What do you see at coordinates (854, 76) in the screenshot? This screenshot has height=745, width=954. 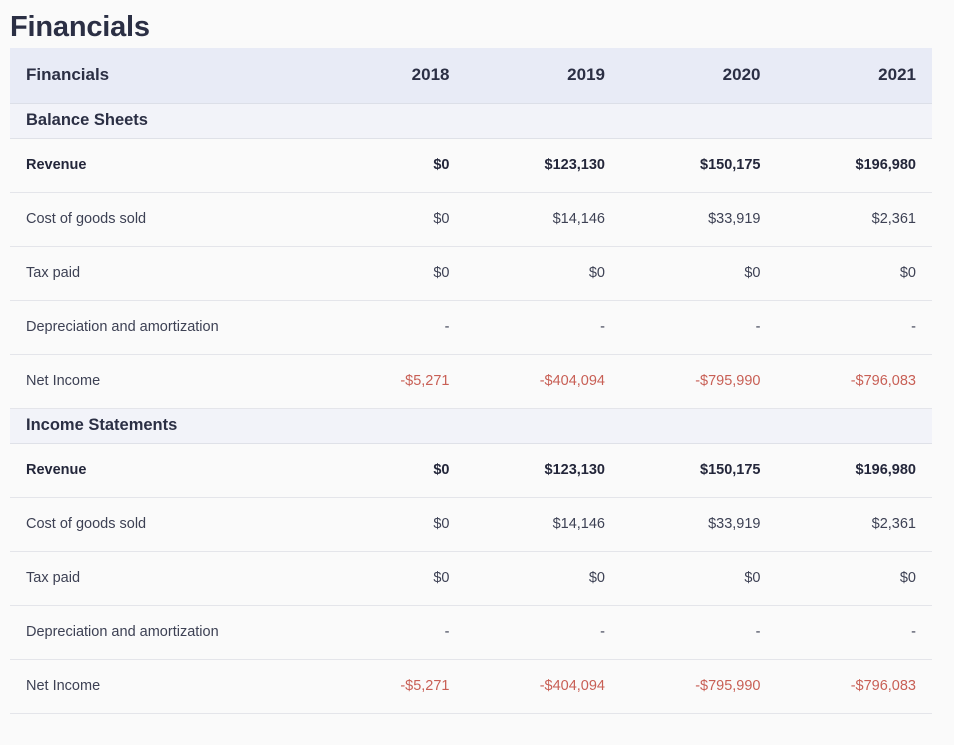 I see `column-header-year: 2021` at bounding box center [854, 76].